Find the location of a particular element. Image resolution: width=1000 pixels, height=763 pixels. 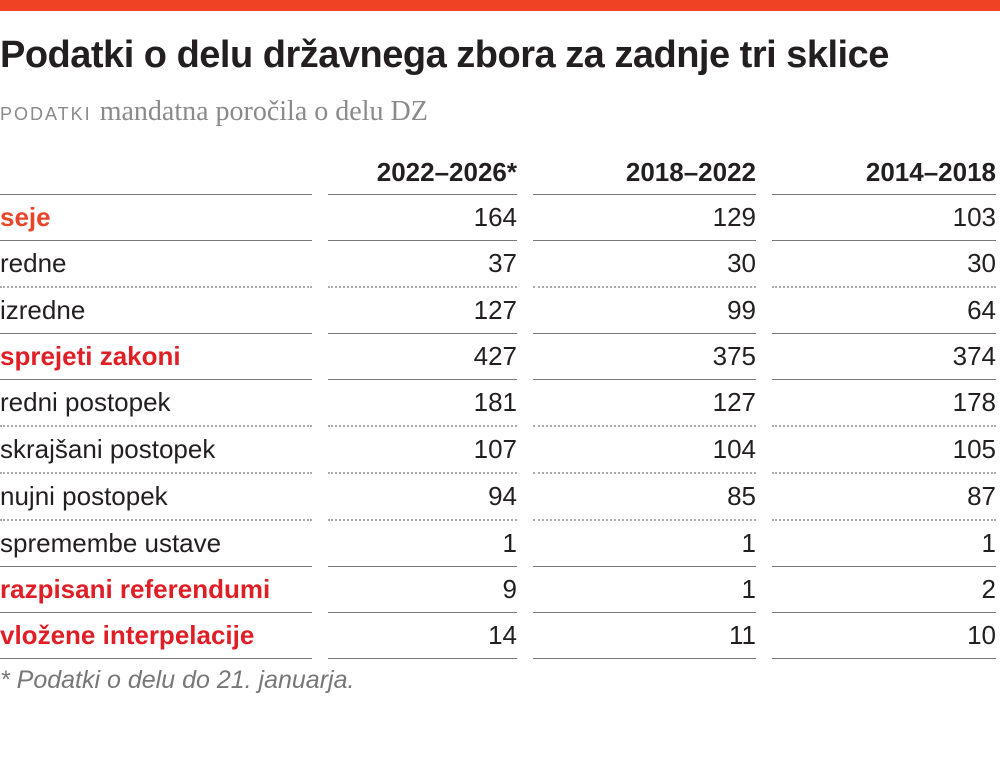

table-cell: 105 is located at coordinates (884, 450).